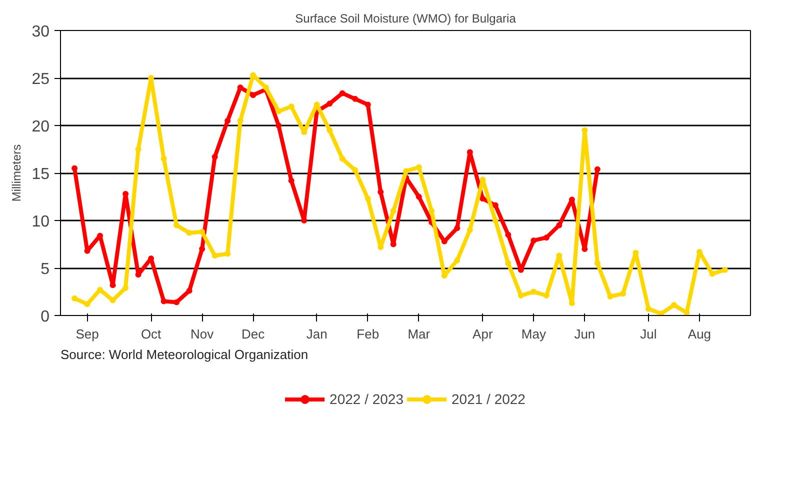  I want to click on y-axis-title: Millimeters, so click(17, 173).